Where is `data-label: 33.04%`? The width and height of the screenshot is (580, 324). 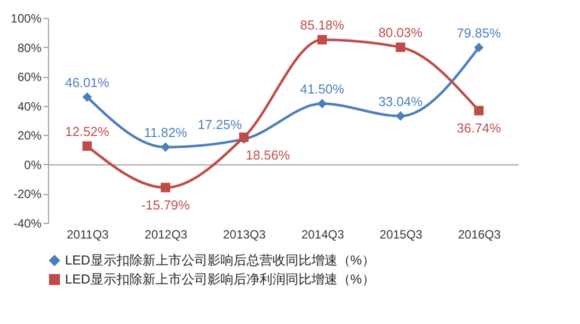 data-label: 33.04% is located at coordinates (400, 102).